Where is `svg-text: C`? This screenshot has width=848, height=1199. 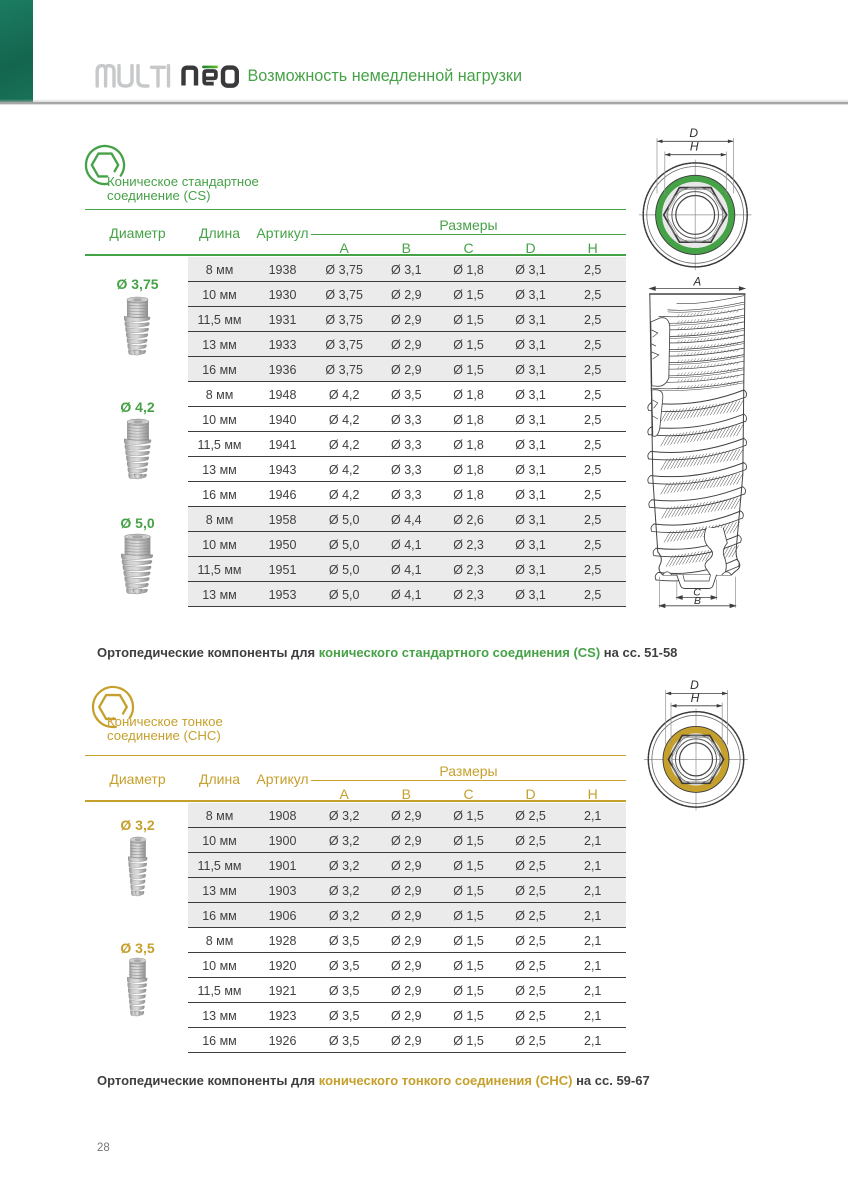 svg-text: C is located at coordinates (697, 593).